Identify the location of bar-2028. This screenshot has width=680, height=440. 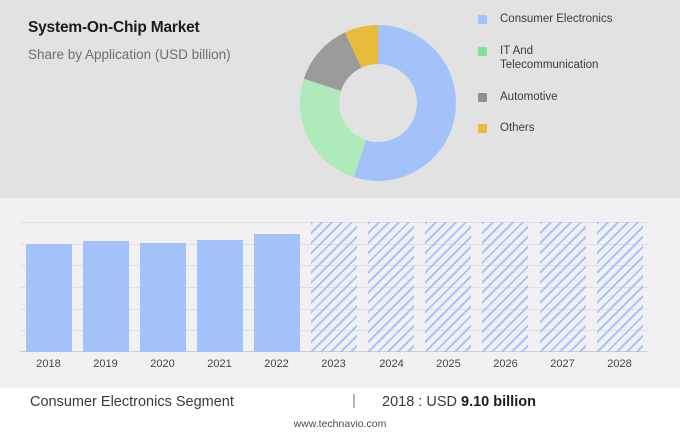
(620, 287).